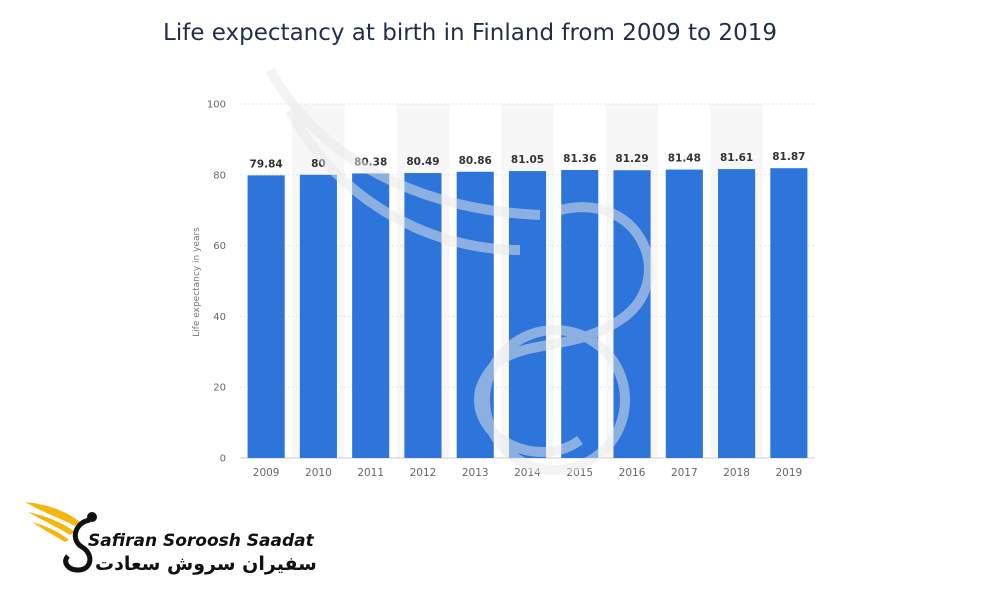 The height and width of the screenshot is (600, 1000). What do you see at coordinates (201, 541) in the screenshot?
I see `logo-text-english: Safiran Soroosh Saadat` at bounding box center [201, 541].